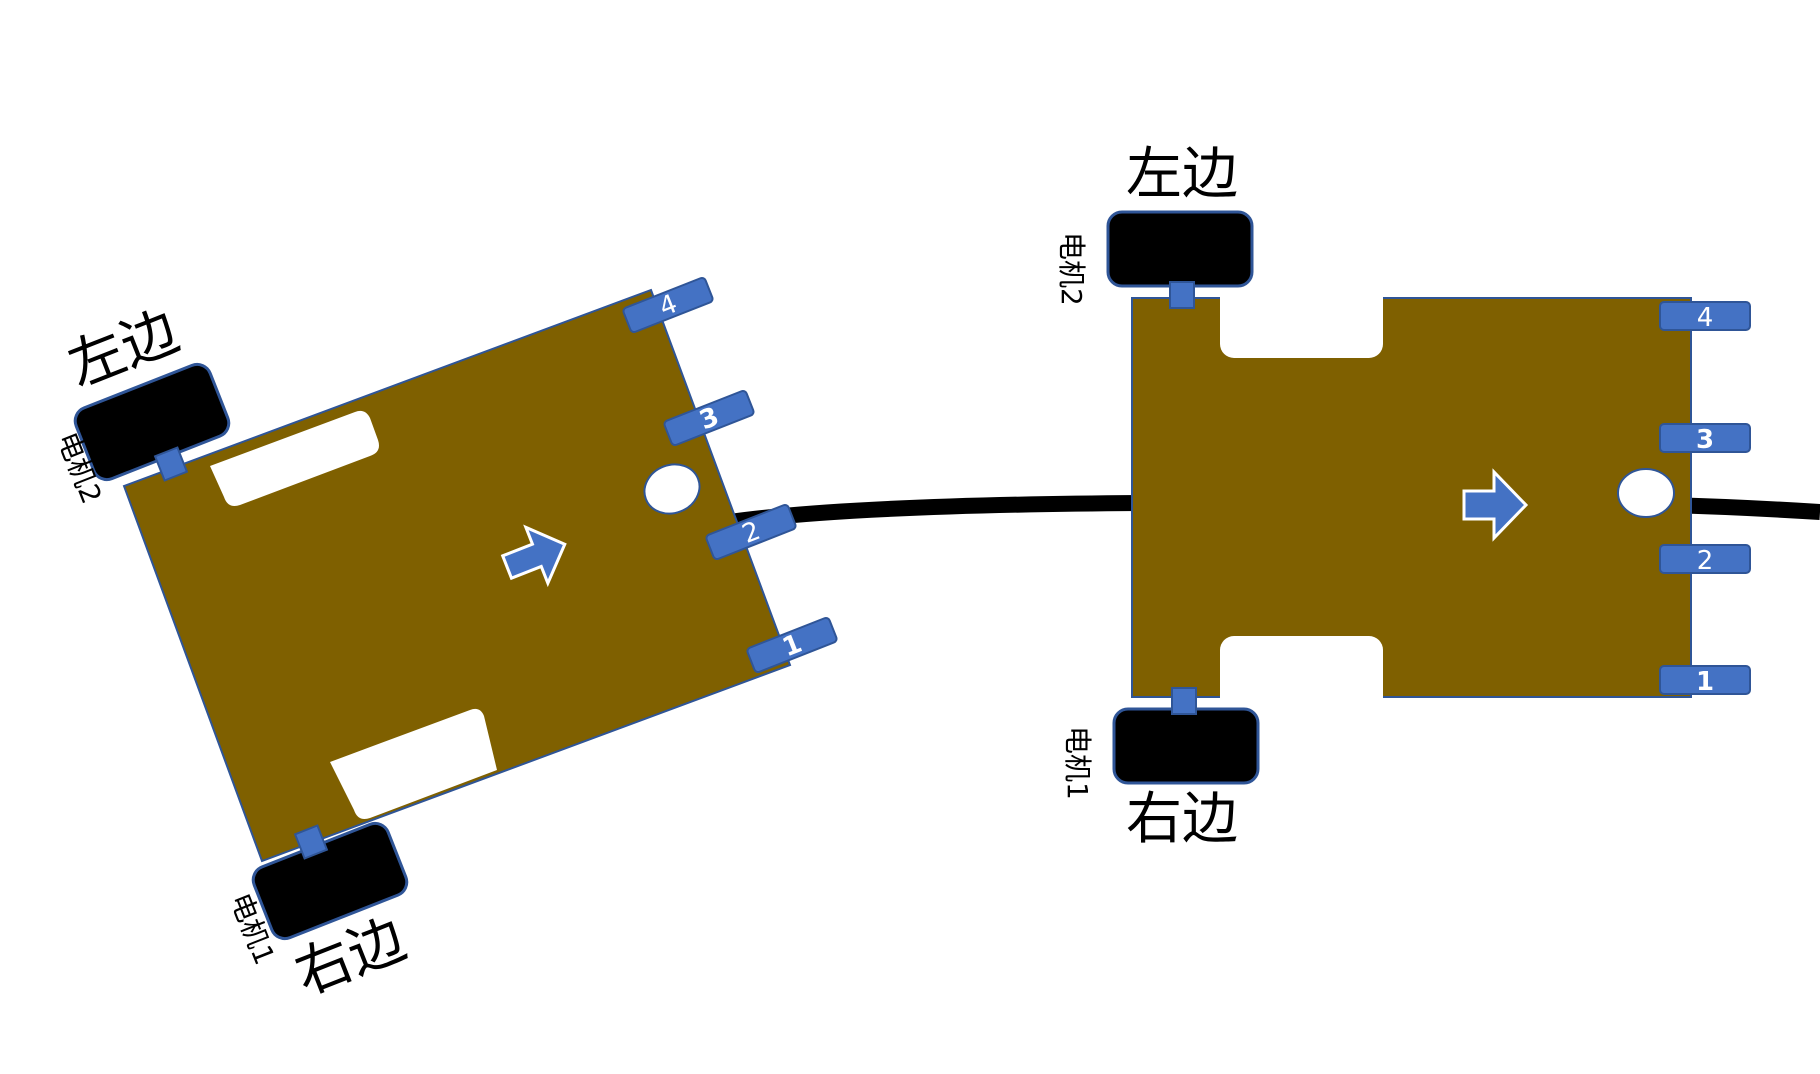 The width and height of the screenshot is (1820, 1074). Describe the element at coordinates (1186, 746) in the screenshot. I see `wheel-right` at that location.